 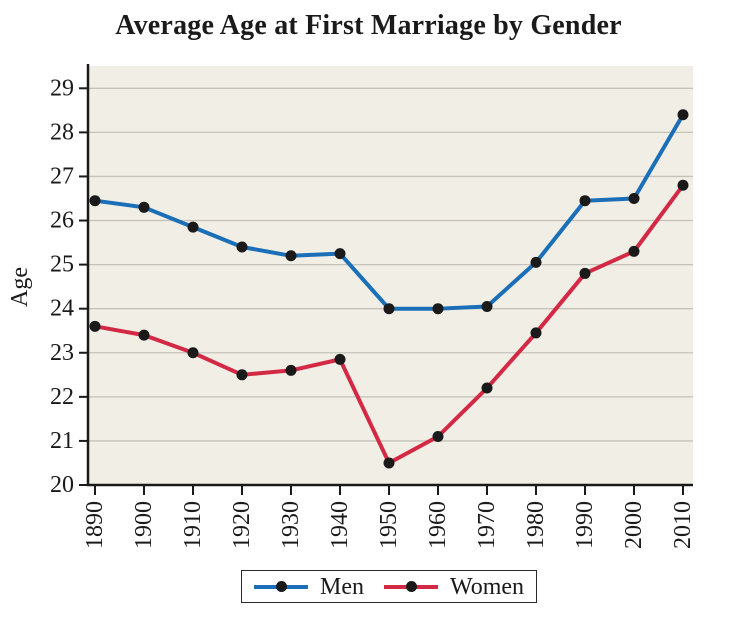 I want to click on x-tick-label: 1930, so click(x=291, y=525).